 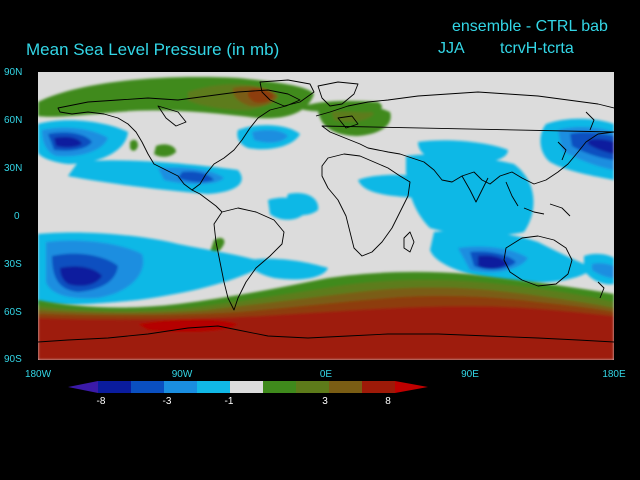 What do you see at coordinates (614, 374) in the screenshot?
I see `lon-label-180e: 180E` at bounding box center [614, 374].